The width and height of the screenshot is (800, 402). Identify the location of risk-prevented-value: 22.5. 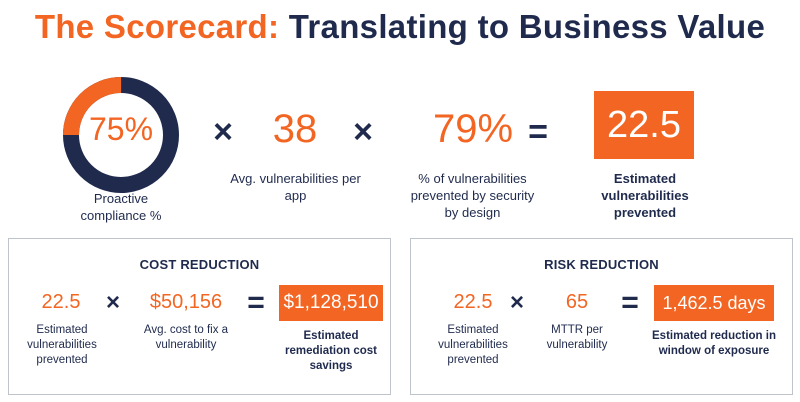
(473, 302).